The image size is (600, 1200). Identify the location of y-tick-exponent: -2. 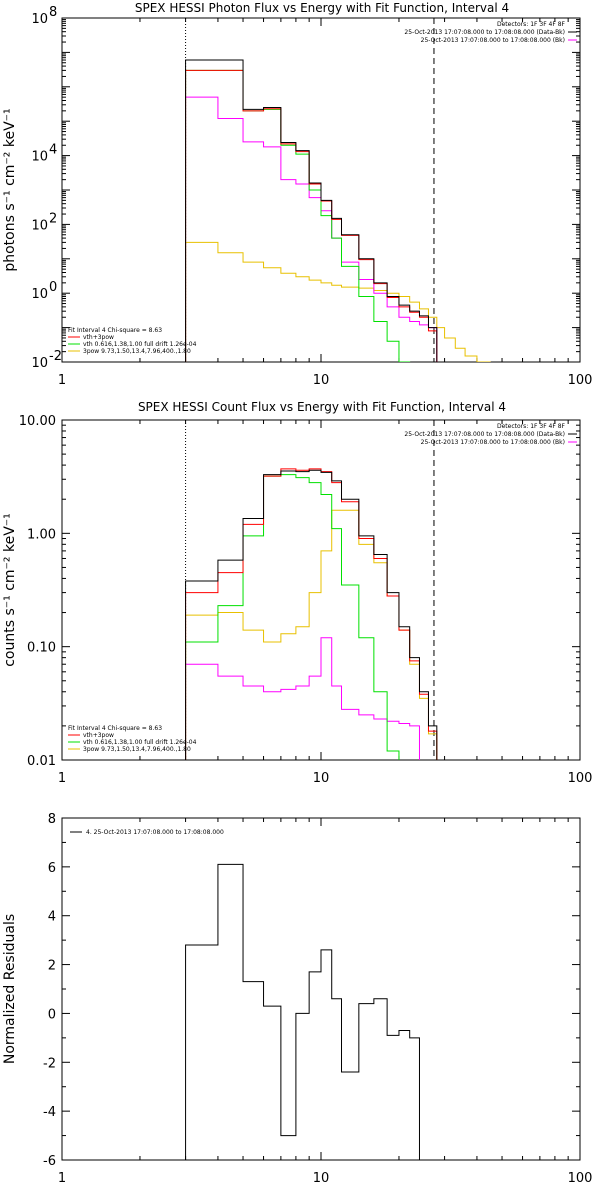
(55, 356).